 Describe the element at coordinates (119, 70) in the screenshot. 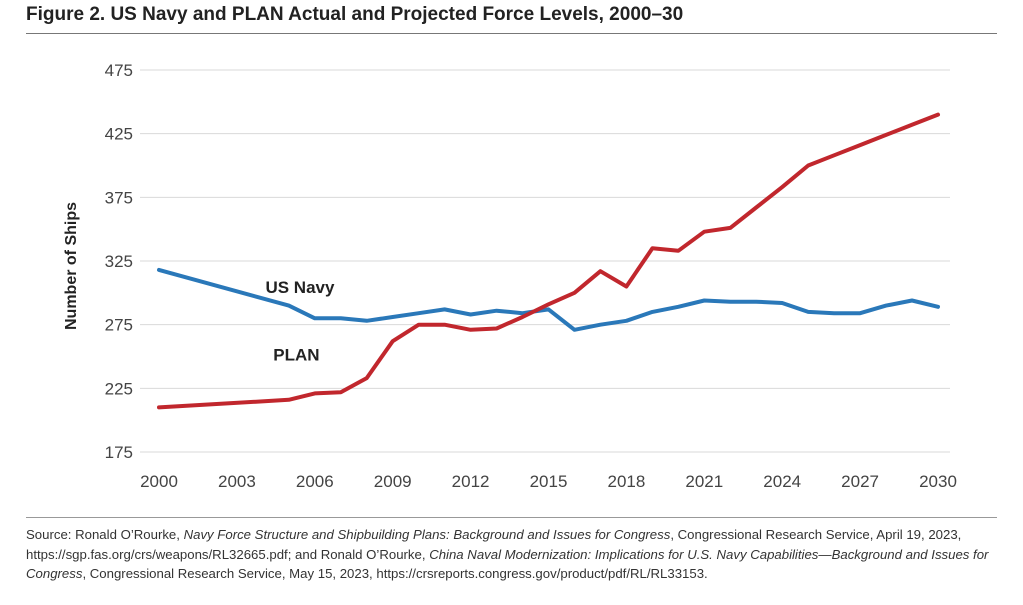

I see `y-tick-label: 475` at that location.